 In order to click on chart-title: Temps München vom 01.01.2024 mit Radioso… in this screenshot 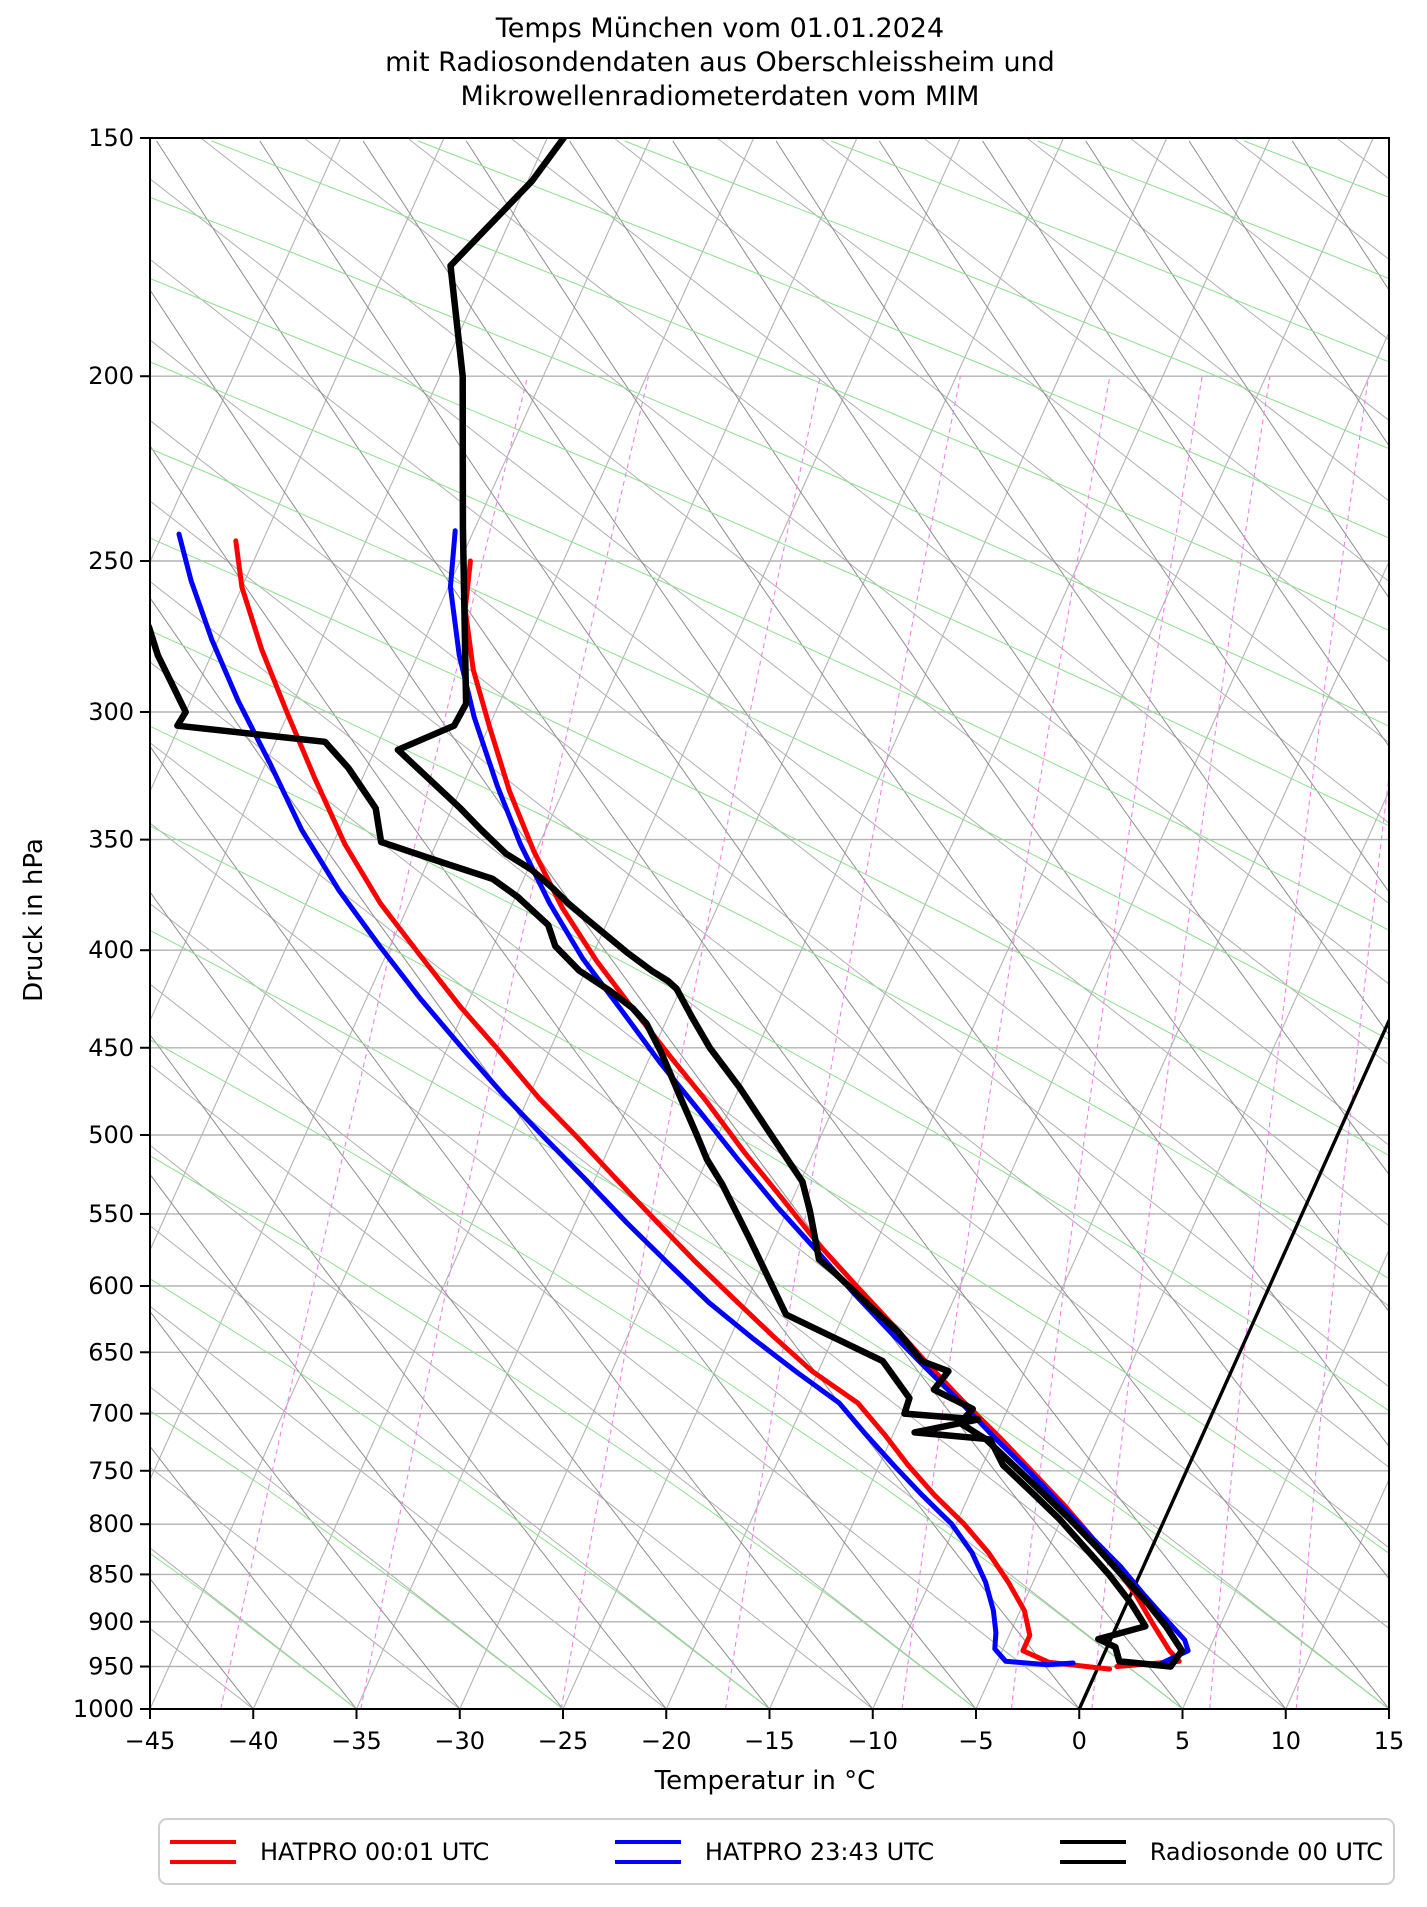, I will do `click(720, 63)`.